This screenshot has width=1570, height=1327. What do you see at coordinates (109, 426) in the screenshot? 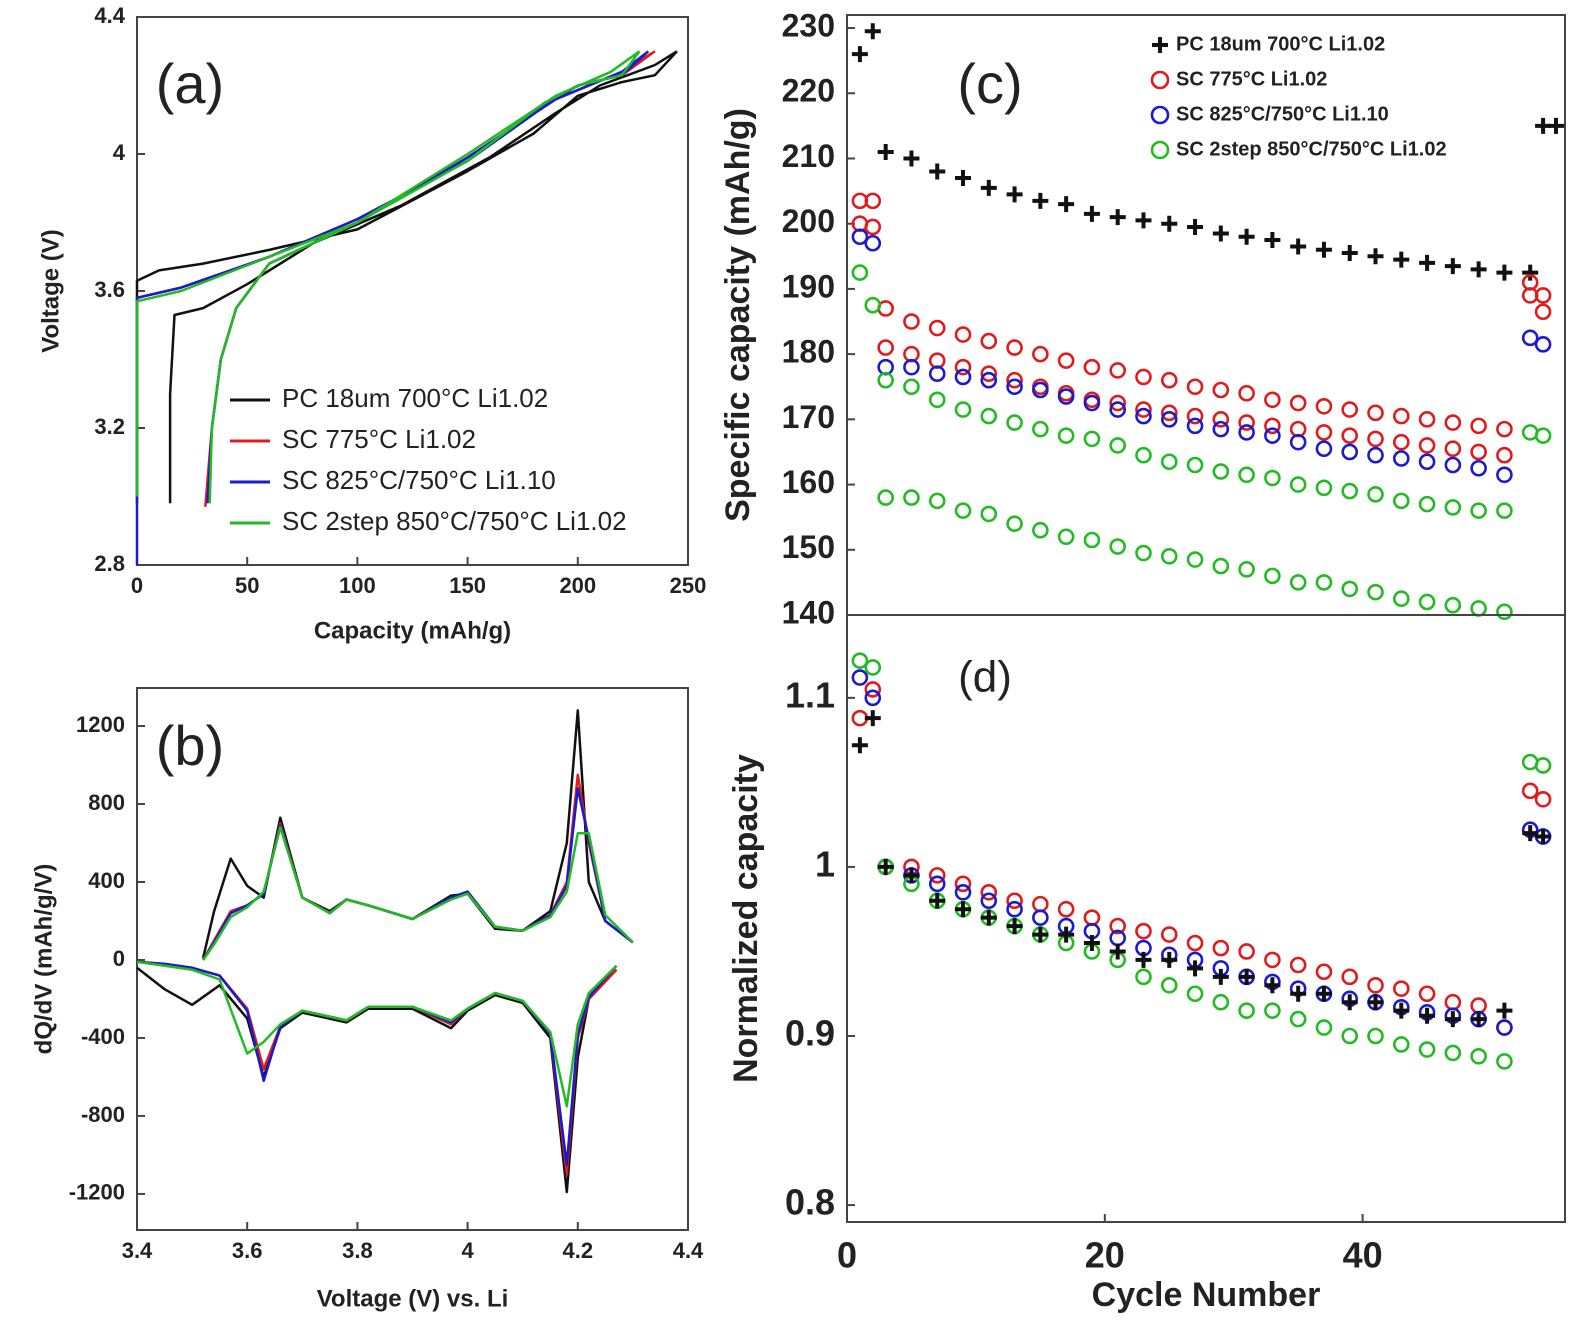
I see `y-tick-label: 3.2` at bounding box center [109, 426].